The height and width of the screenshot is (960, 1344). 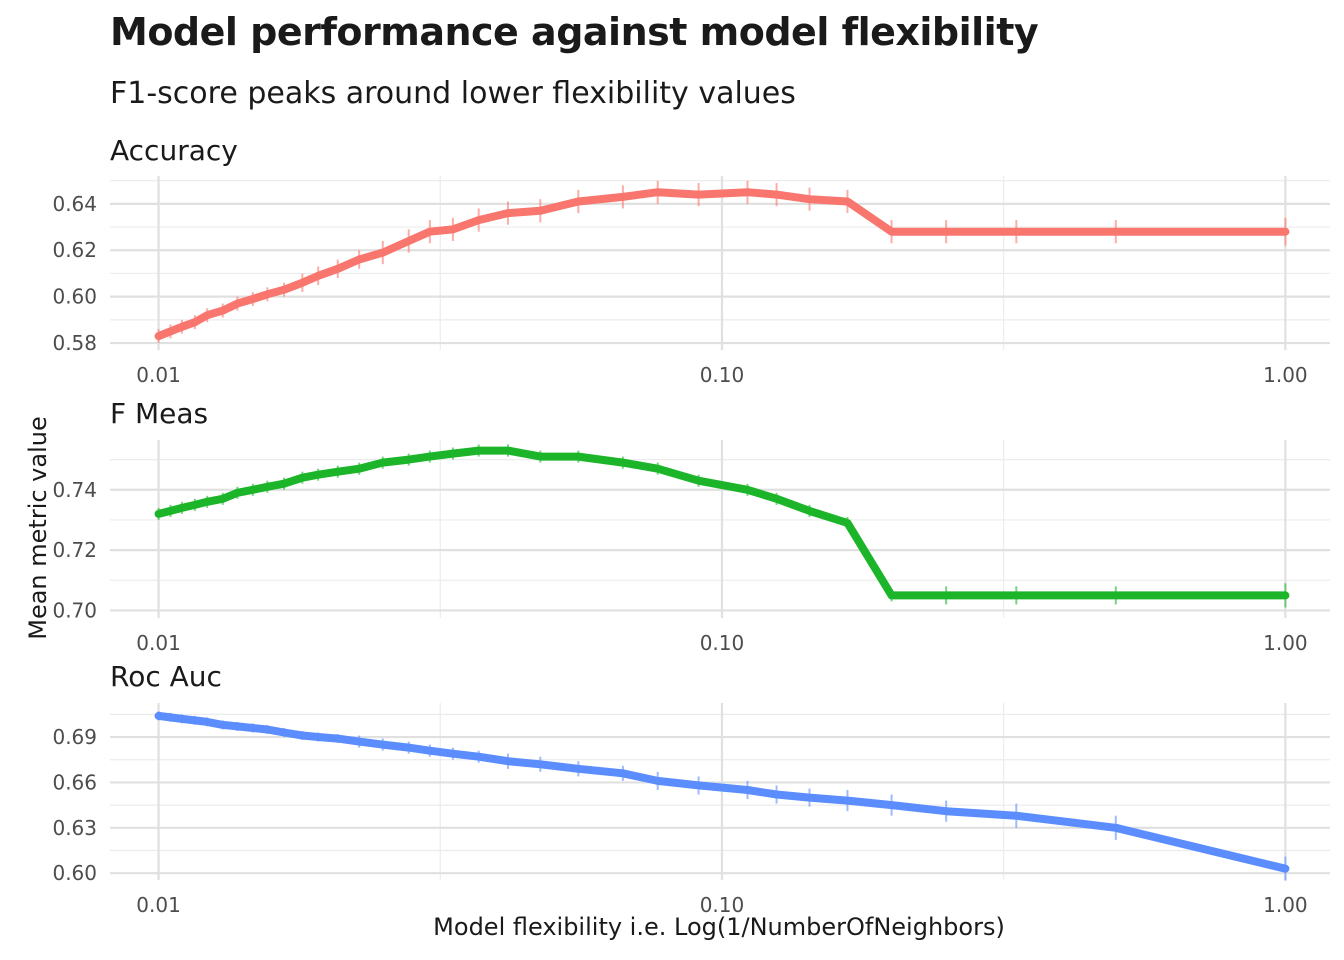 What do you see at coordinates (74, 737) in the screenshot?
I see `y-tick-label: 0.69` at bounding box center [74, 737].